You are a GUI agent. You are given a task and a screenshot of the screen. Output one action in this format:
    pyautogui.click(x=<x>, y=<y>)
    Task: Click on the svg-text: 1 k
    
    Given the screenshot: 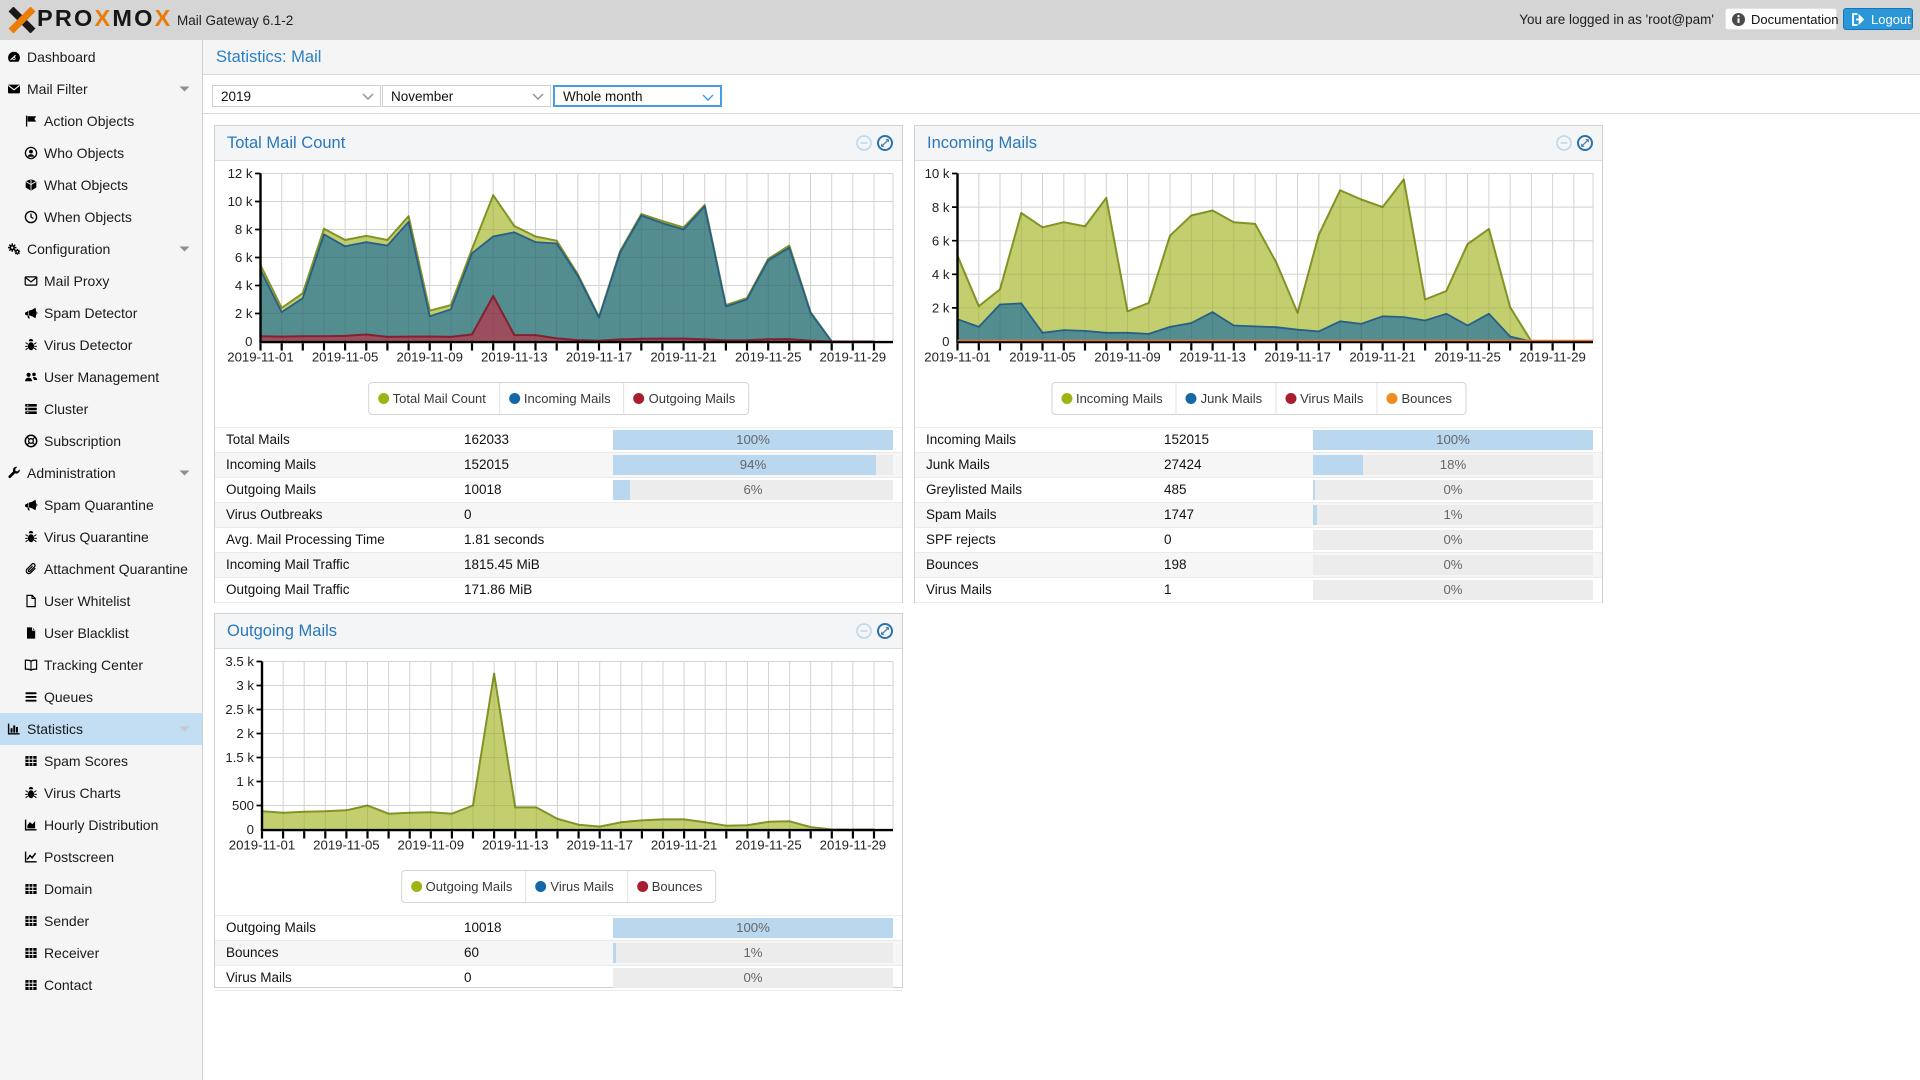 What is the action you would take?
    pyautogui.click(x=245, y=781)
    